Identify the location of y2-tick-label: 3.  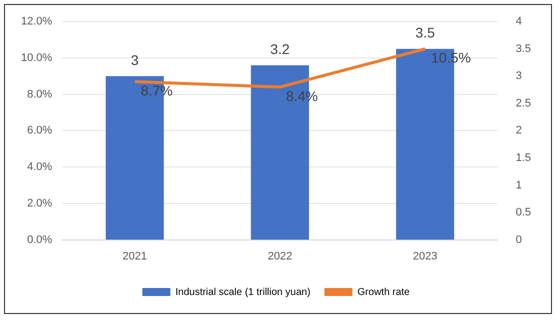
(519, 76).